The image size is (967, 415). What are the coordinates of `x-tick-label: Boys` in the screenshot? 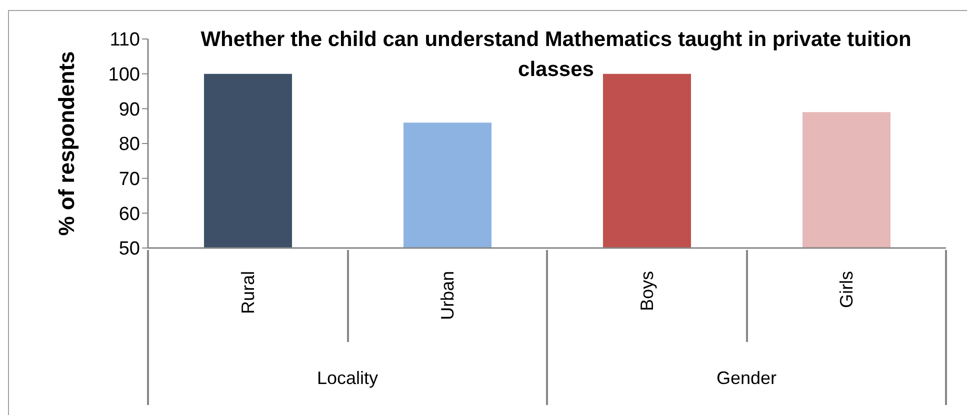 It's located at (646, 291).